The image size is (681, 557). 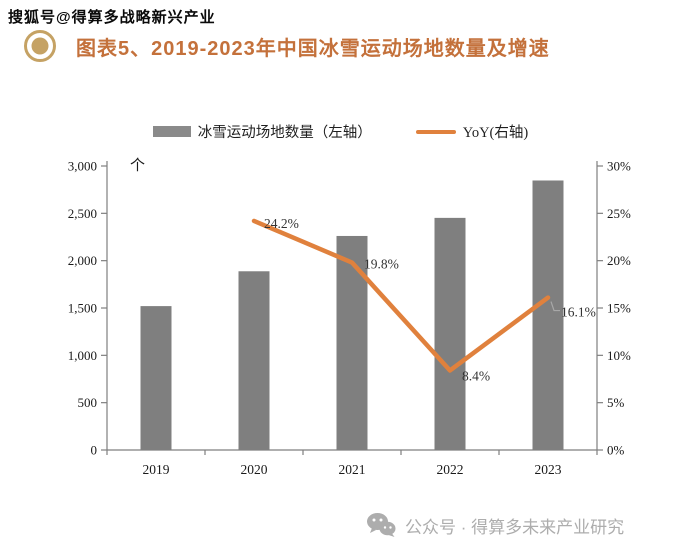 I want to click on x-axis-label-2021: 2021, so click(x=352, y=469).